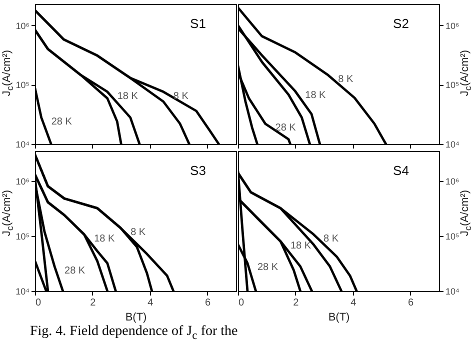  I want to click on caption: Fig. 4. Field dependence of J$_{c}$ for the, so click(134, 333).